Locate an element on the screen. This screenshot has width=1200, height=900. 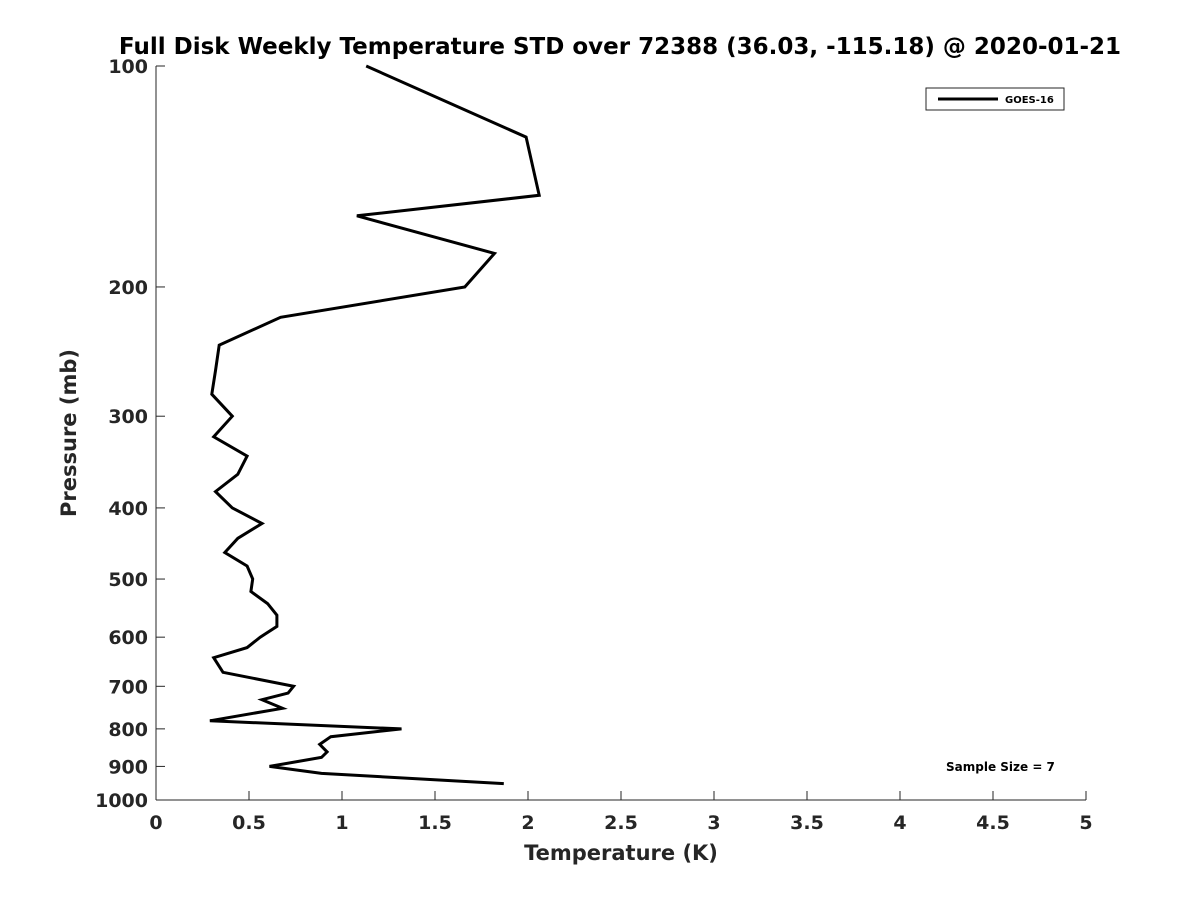
x-ticks: 0 0.5 1 1.5 2 2.5 3 3.5 4 4.5 5 is located at coordinates (621, 812).